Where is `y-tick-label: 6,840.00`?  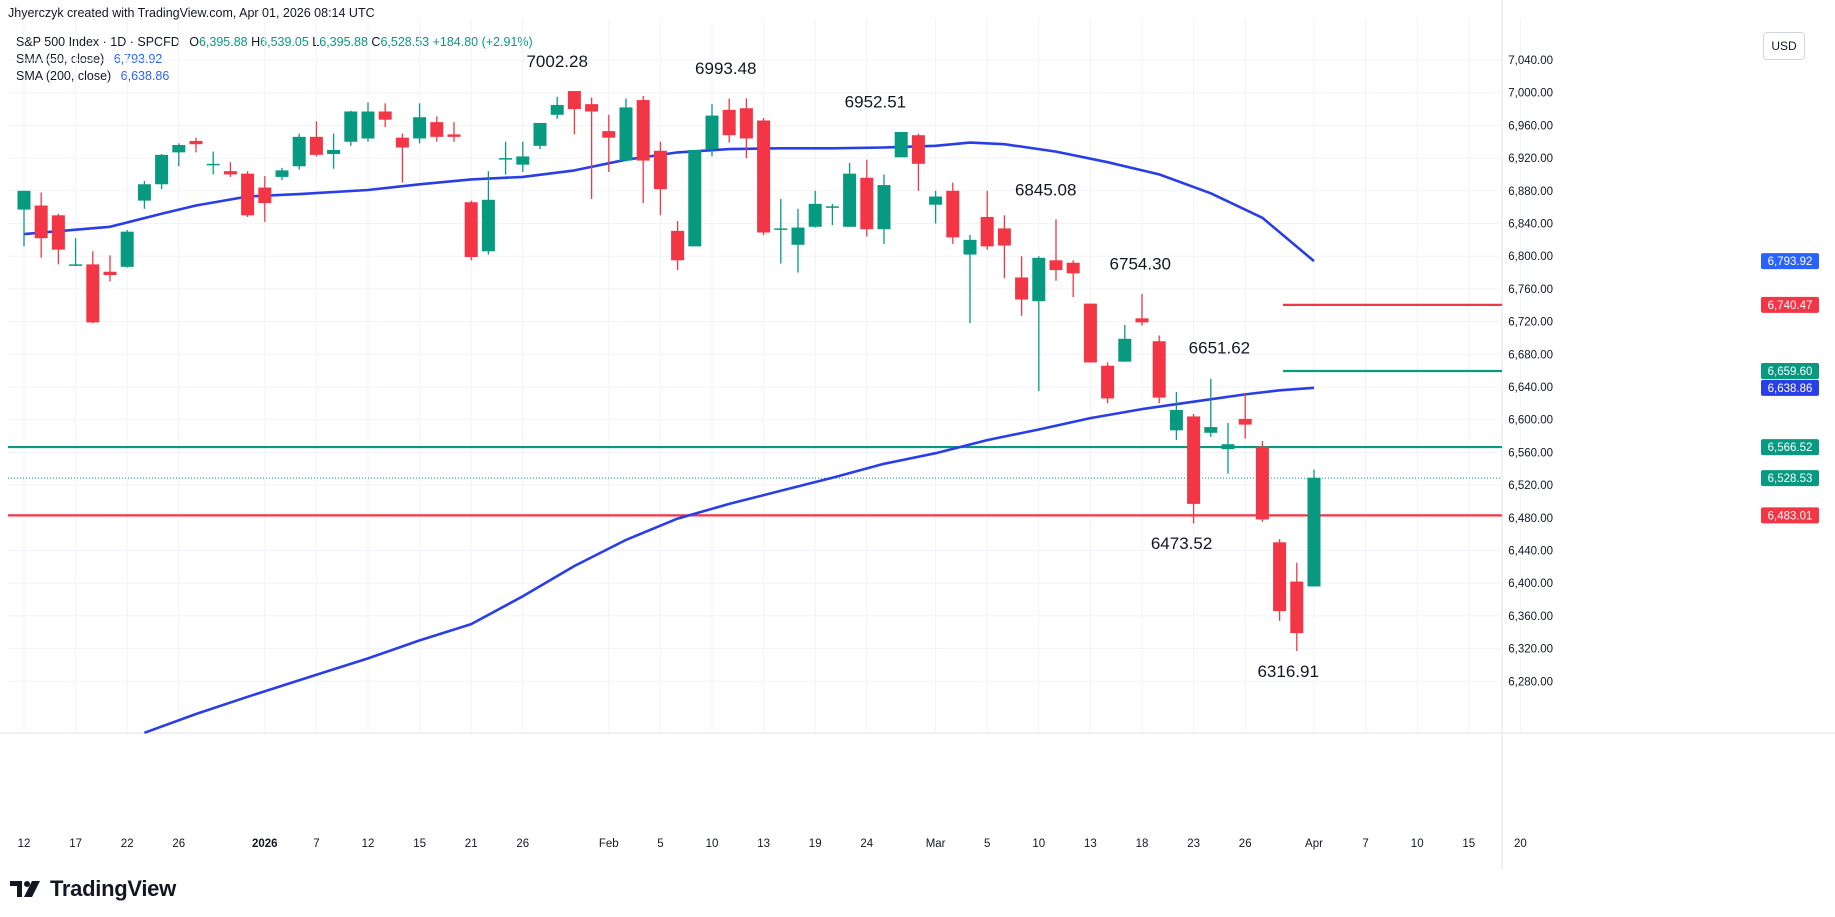 y-tick-label: 6,840.00 is located at coordinates (1530, 225).